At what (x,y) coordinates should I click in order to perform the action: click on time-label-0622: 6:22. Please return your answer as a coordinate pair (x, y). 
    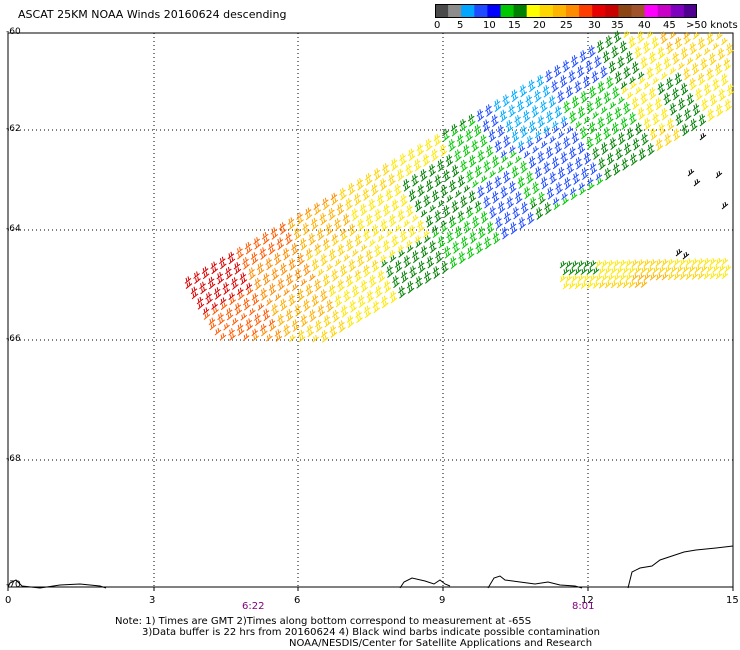
    Looking at the image, I should click on (253, 606).